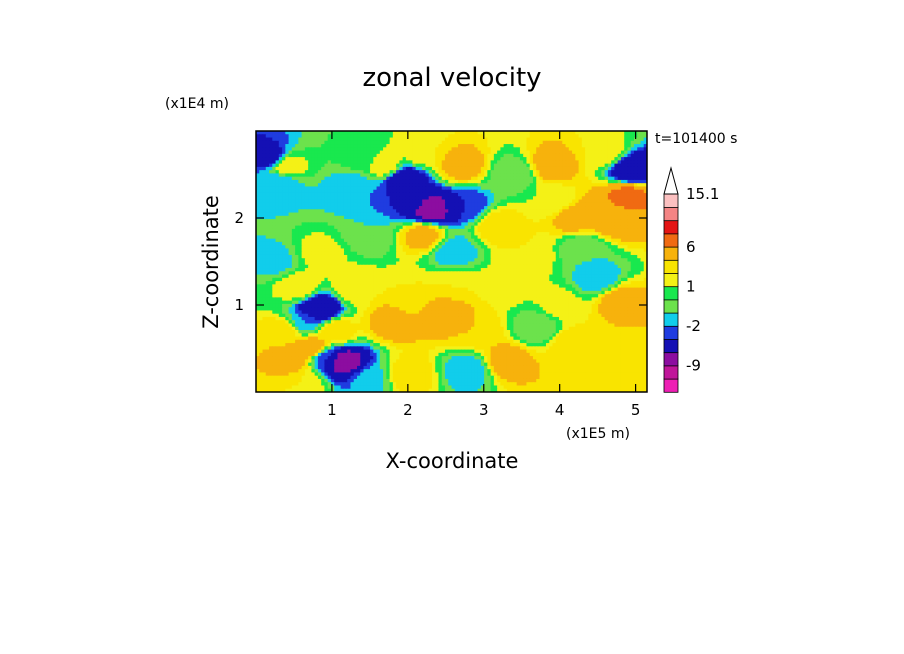  I want to click on time-label: t=101400 s, so click(696, 139).